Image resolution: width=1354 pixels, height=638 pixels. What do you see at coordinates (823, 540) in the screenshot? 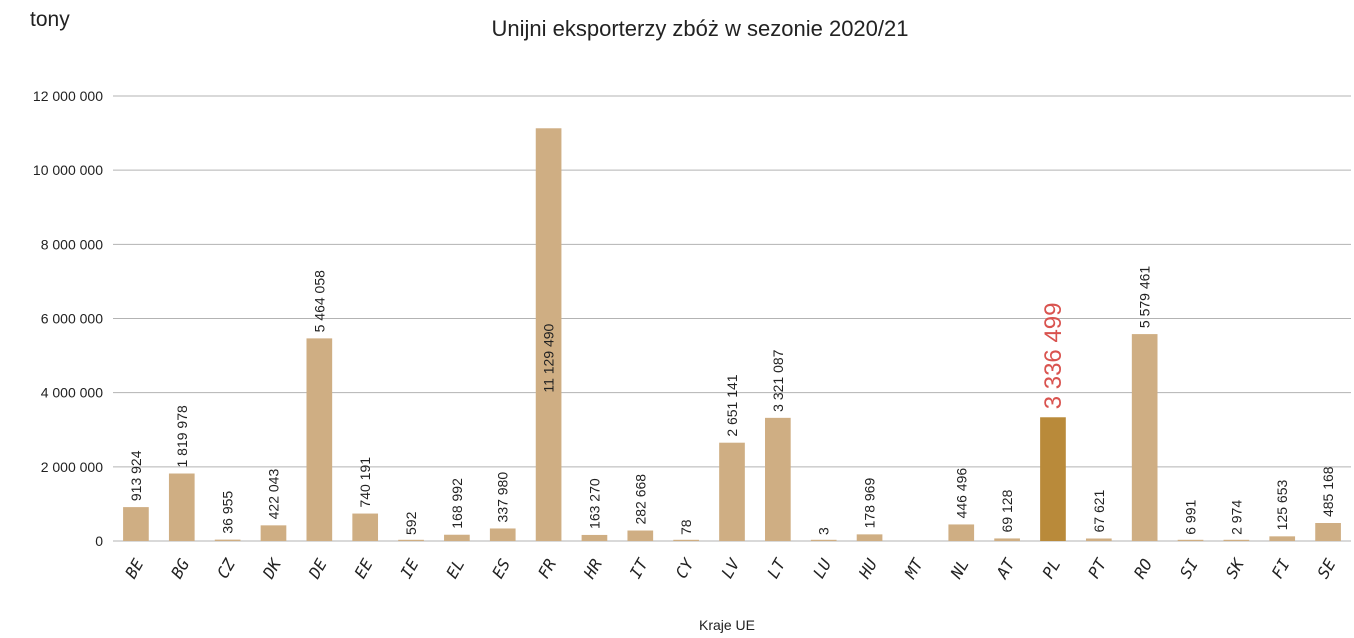
I see `bar-lu` at bounding box center [823, 540].